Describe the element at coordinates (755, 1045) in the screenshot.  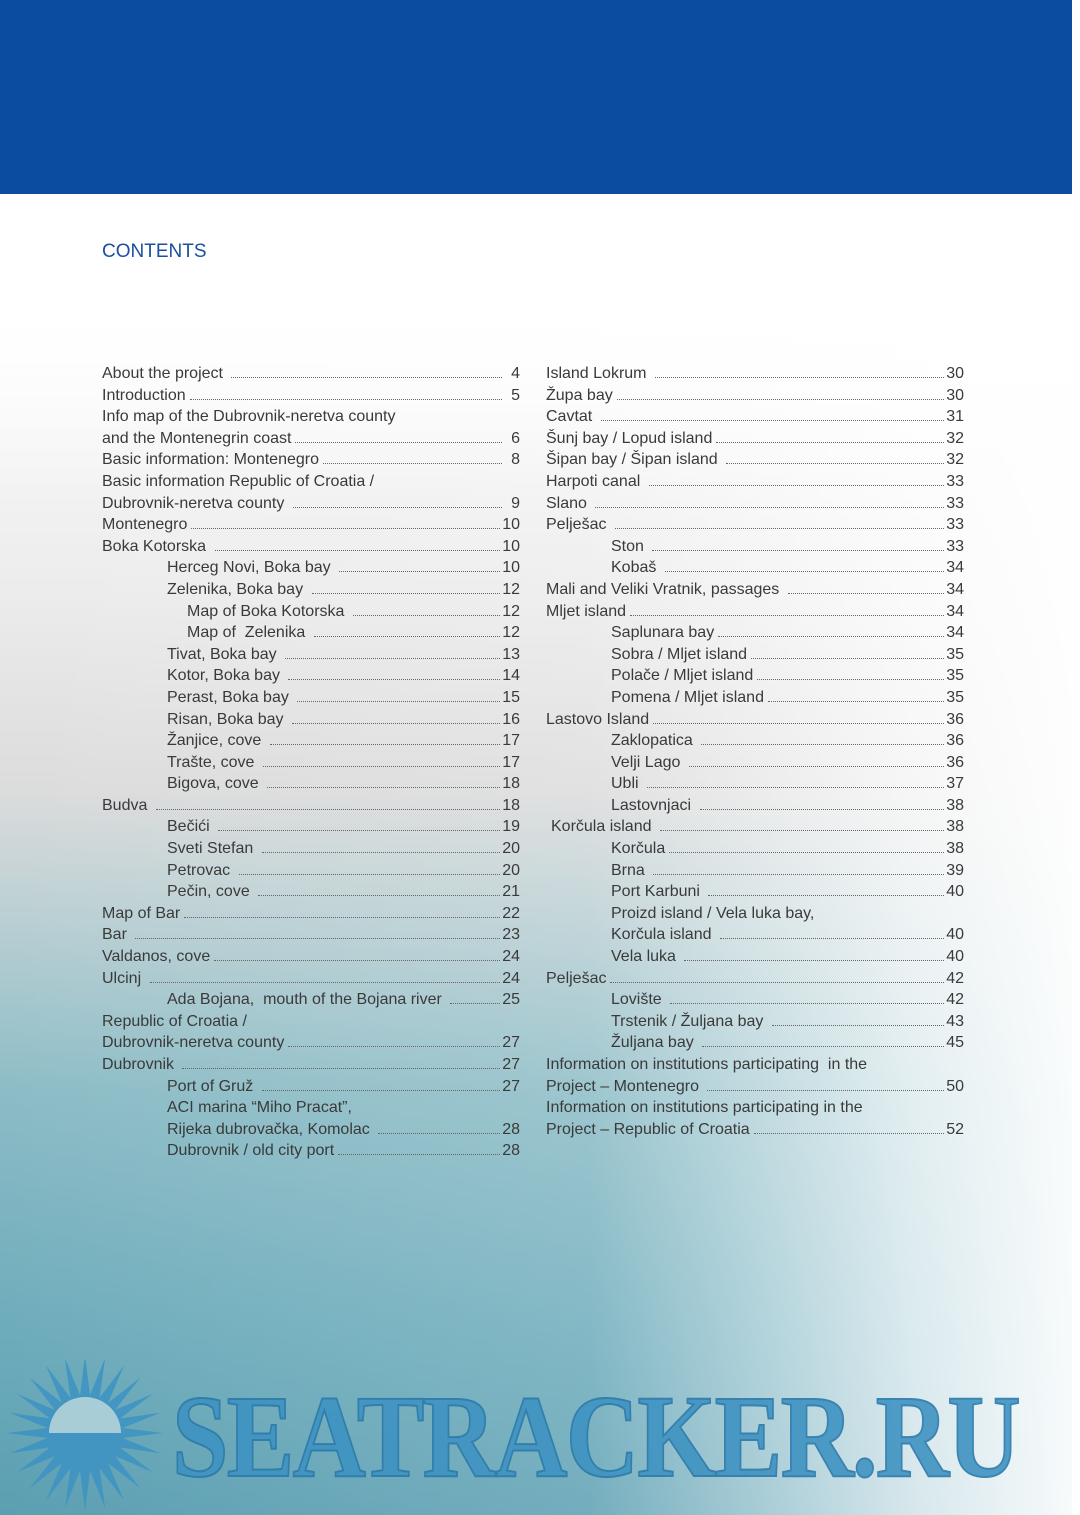
I see `toc-entry: Žuljana bay 45` at that location.